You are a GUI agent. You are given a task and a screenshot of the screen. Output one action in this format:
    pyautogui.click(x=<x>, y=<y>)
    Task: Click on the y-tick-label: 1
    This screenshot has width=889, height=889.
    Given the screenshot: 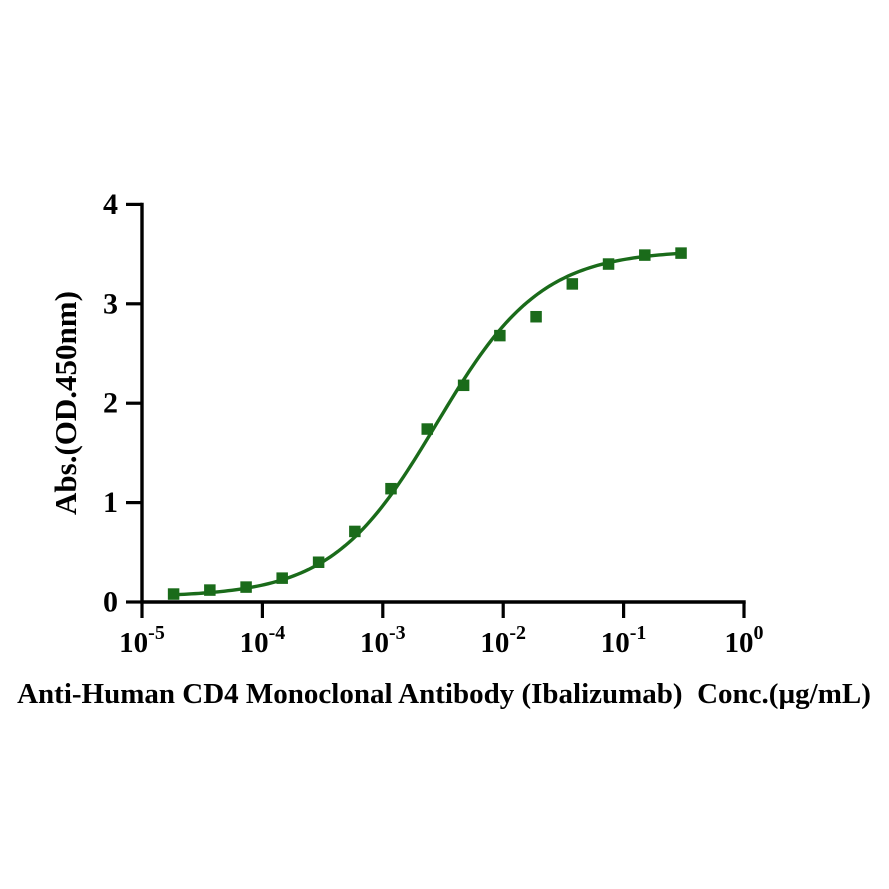 What is the action you would take?
    pyautogui.click(x=110, y=502)
    